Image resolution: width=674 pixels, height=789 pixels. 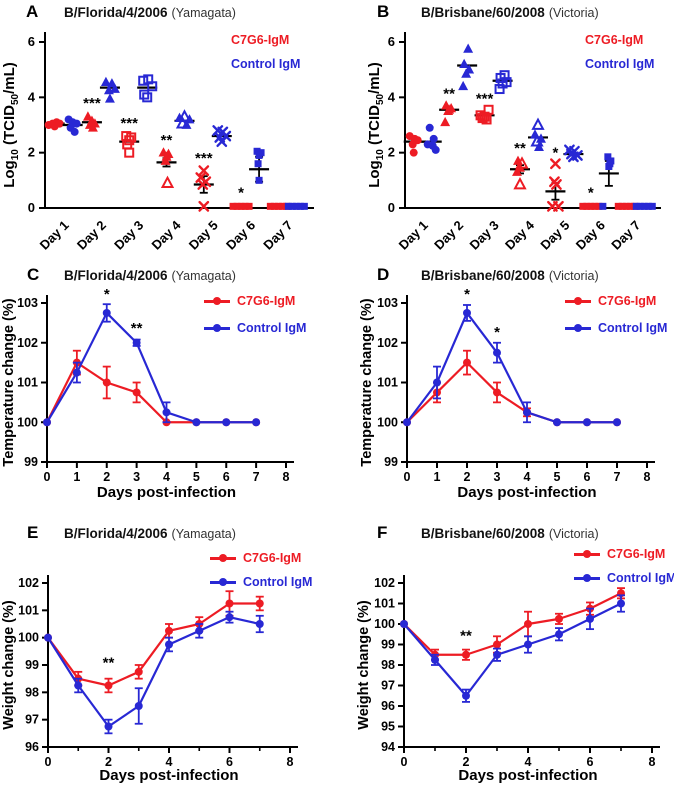 I want to click on svg-text: 94, so click(x=388, y=747).